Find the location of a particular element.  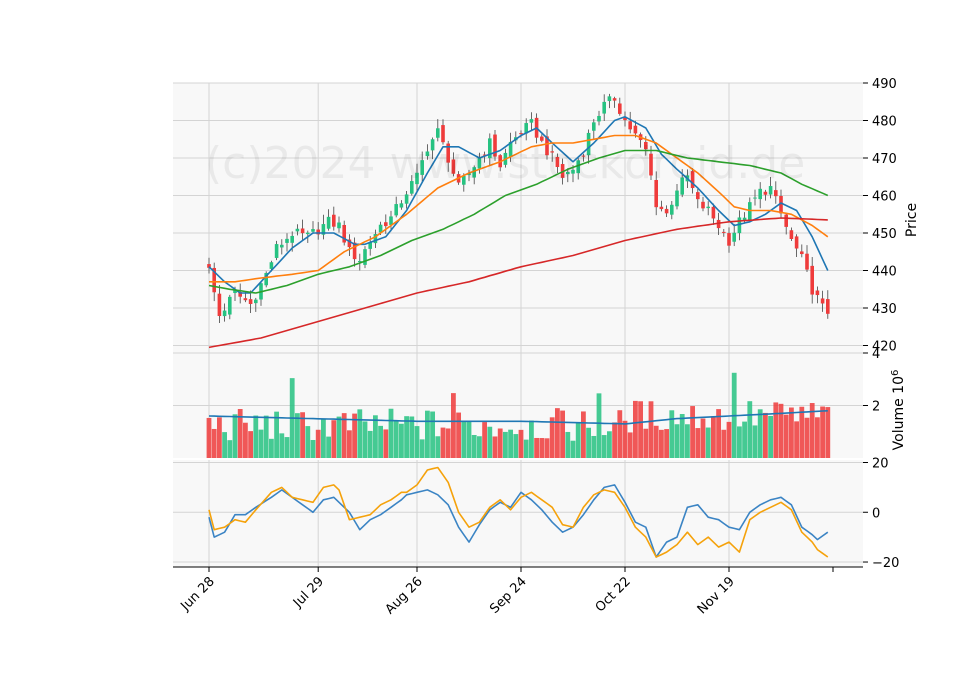

volume-exponent-power: 6 is located at coordinates (895, 373).